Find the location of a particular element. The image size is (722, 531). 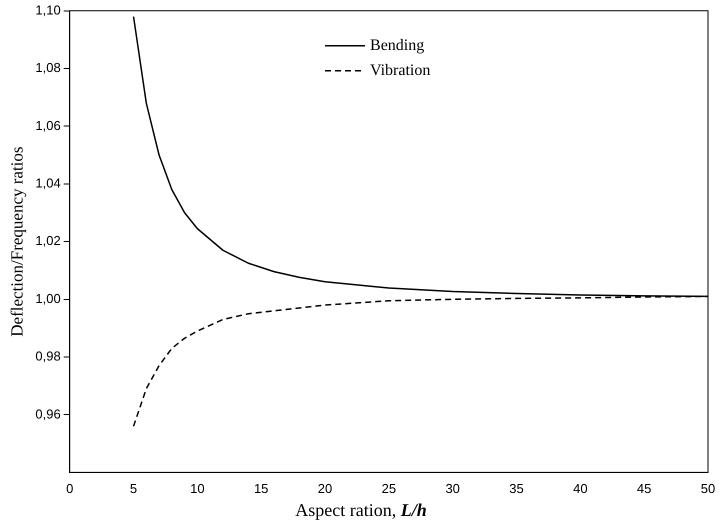

x-tick-label: 50 is located at coordinates (708, 488).